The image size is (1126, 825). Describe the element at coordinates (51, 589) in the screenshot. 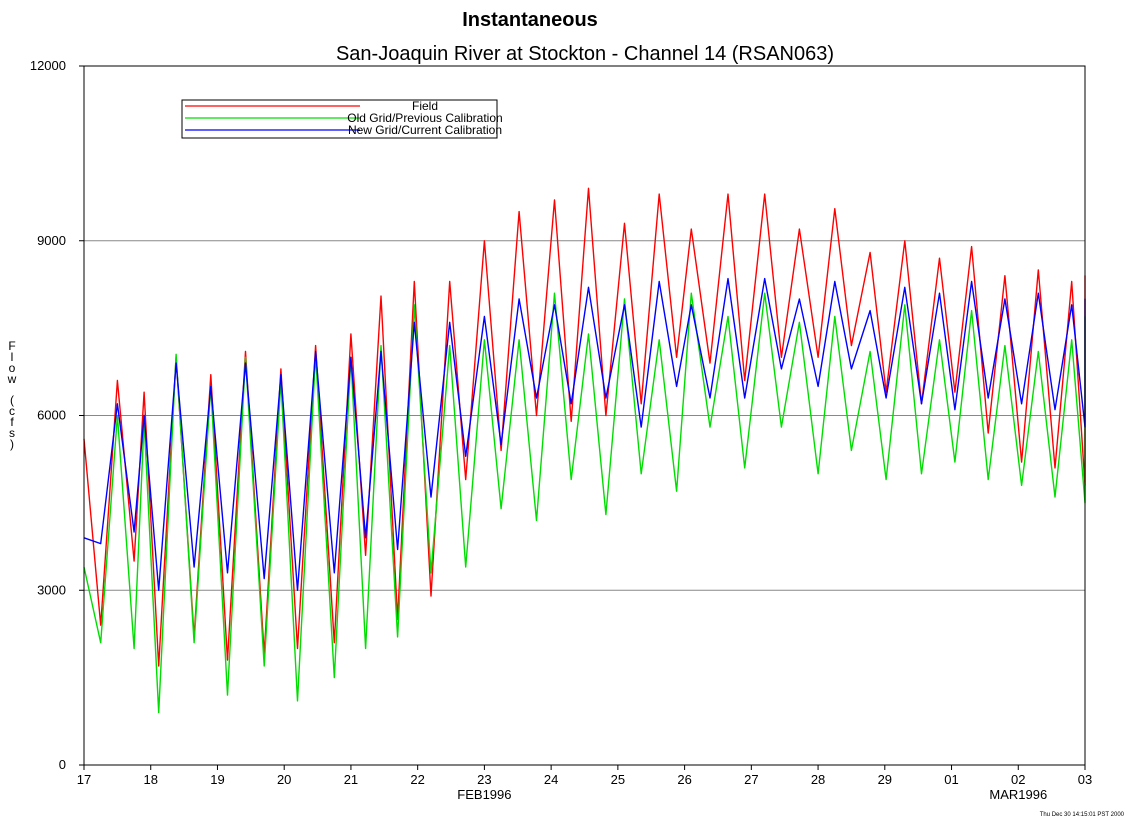

I see `y-tick-label: 3000` at that location.